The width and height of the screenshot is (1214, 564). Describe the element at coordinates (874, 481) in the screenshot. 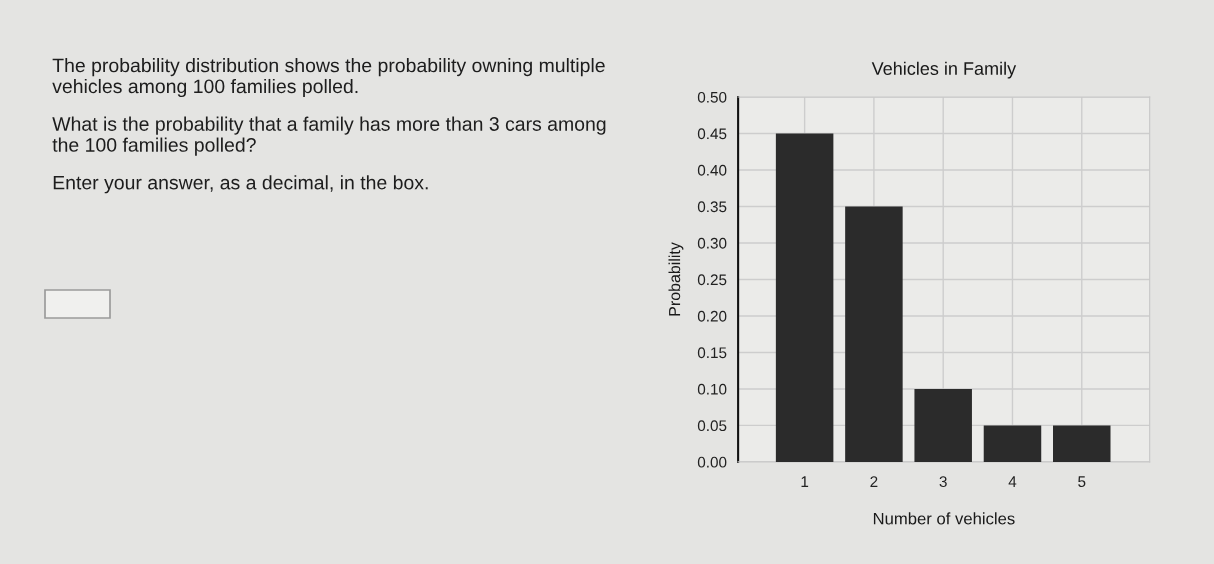

I see `x-tick-label: 2` at that location.